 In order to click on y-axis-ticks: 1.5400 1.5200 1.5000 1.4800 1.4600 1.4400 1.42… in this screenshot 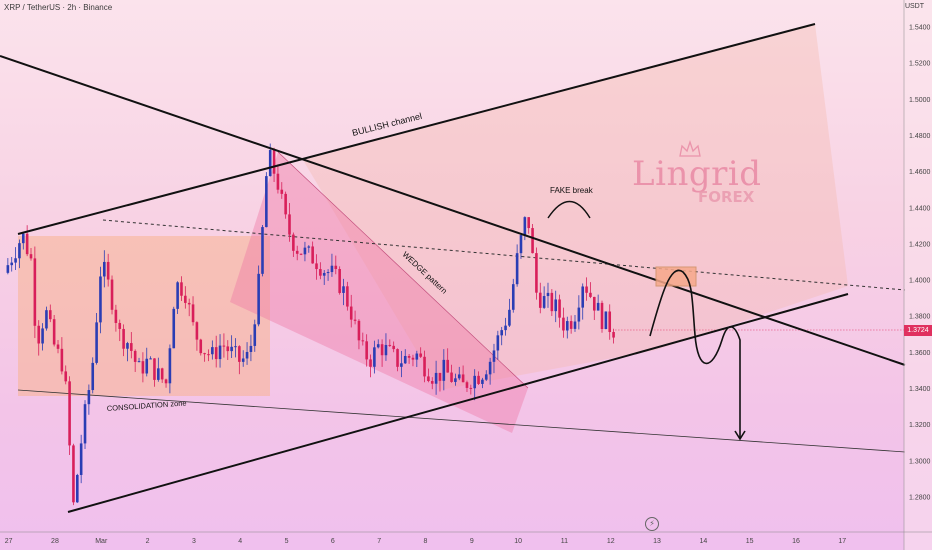, I will do `click(920, 263)`.